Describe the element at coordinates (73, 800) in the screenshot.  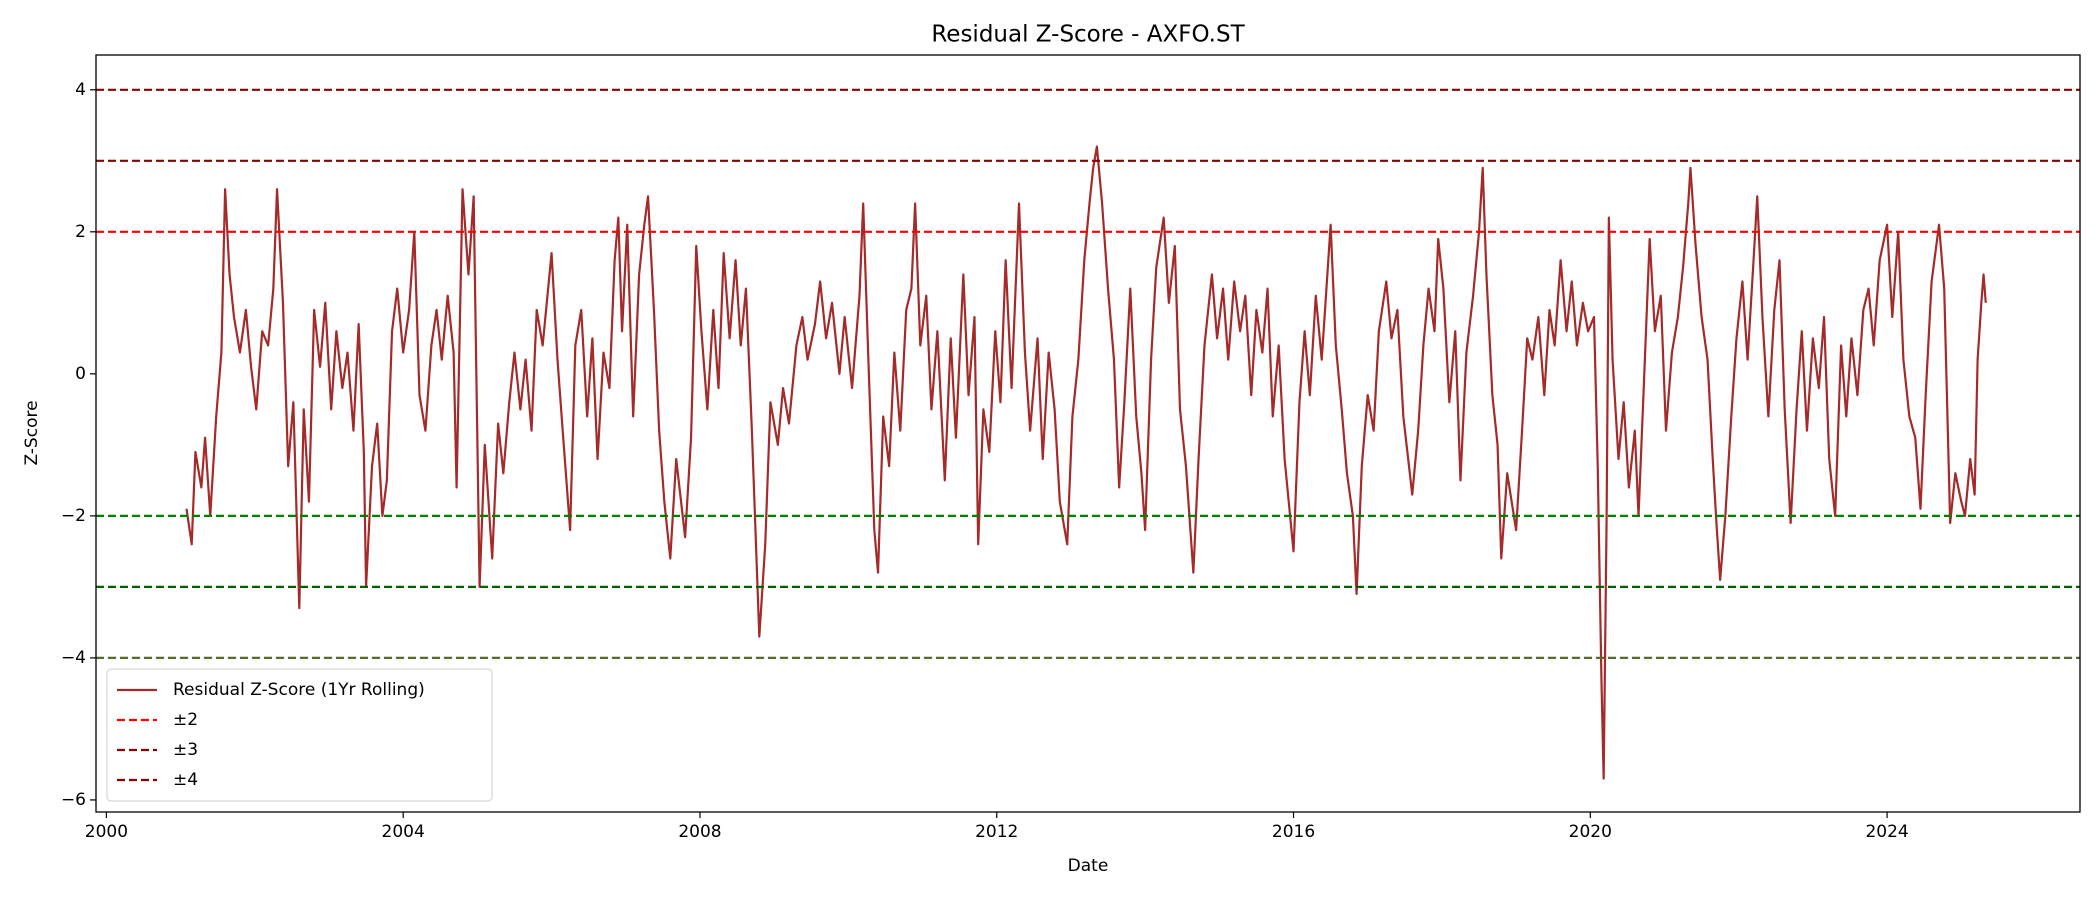
I see `y-tick-label: −6` at that location.